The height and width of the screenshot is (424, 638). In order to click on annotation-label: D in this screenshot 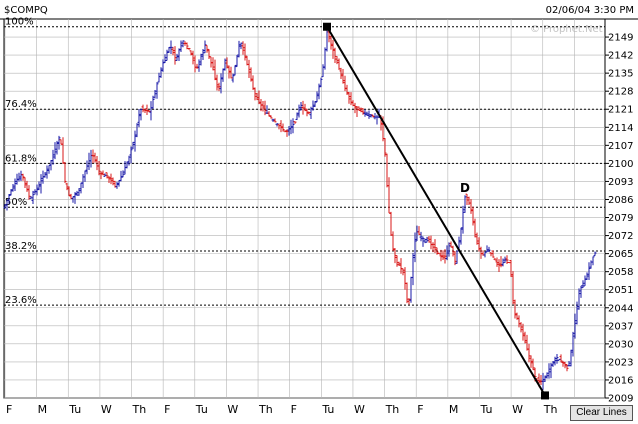, I will do `click(465, 188)`.